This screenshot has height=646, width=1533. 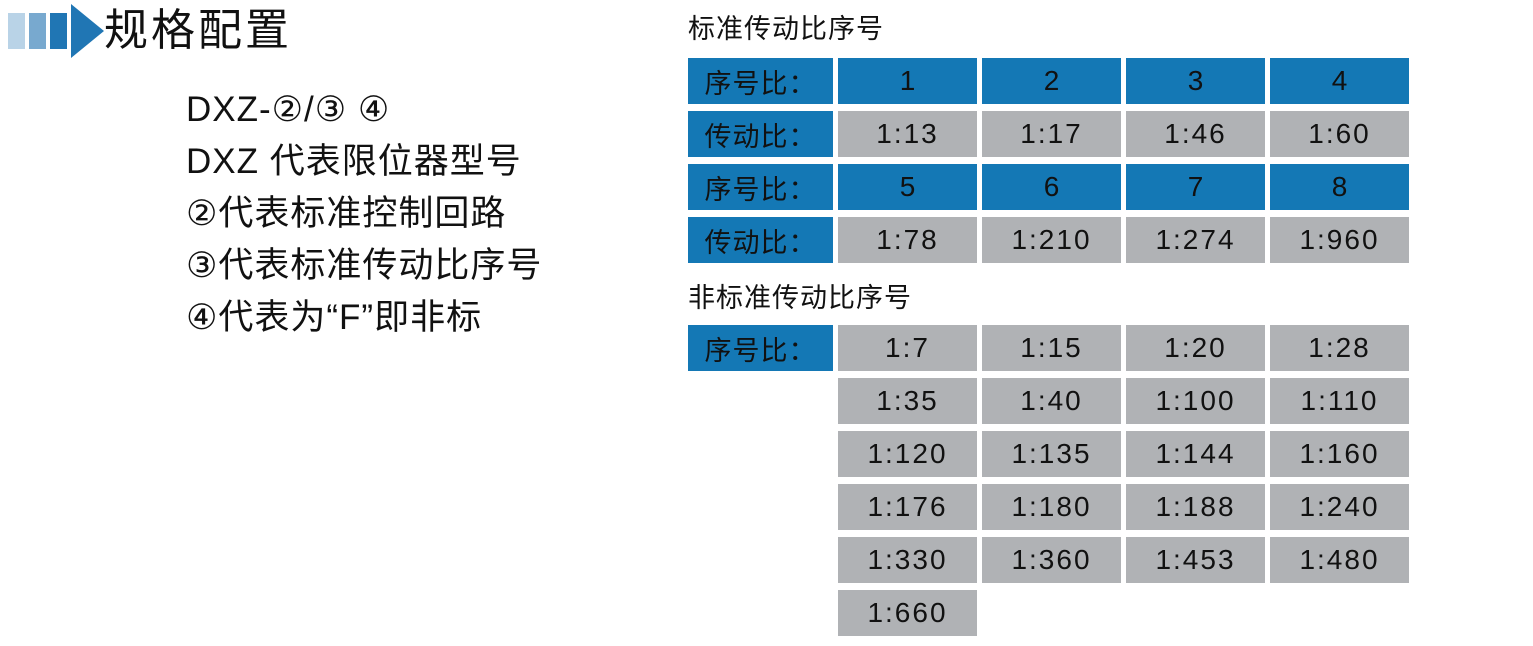 I want to click on table-cell: 1:15, so click(x=1051, y=348).